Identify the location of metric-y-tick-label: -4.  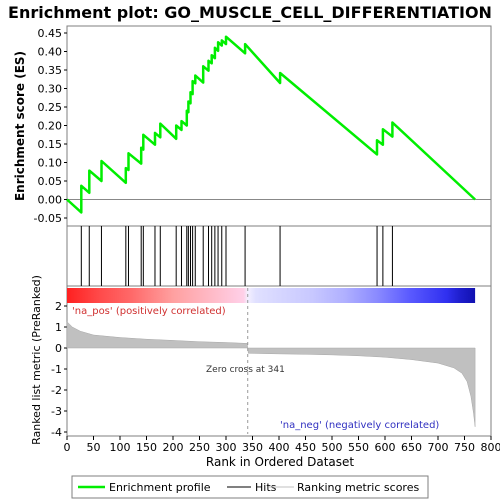
(56, 432).